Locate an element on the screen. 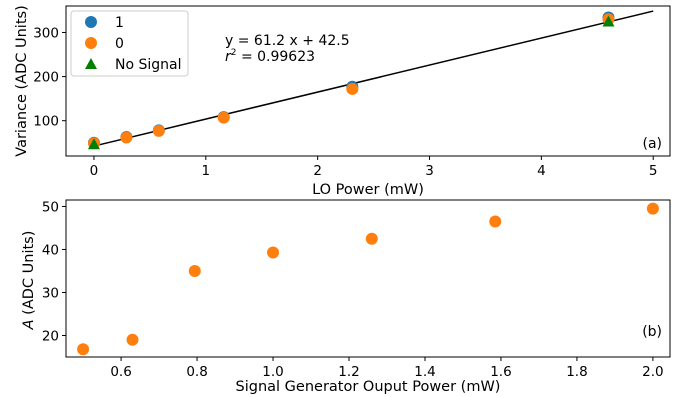 This screenshot has width=678, height=397. legend-label-1: 1 is located at coordinates (119, 23).